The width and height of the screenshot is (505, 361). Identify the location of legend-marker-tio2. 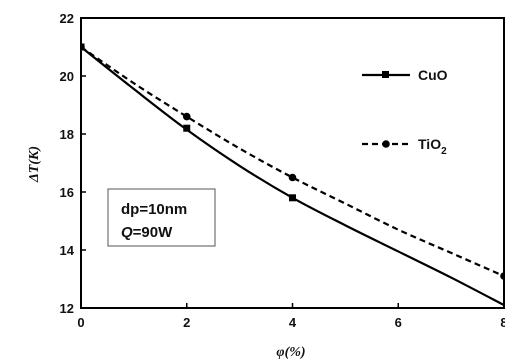
(386, 144).